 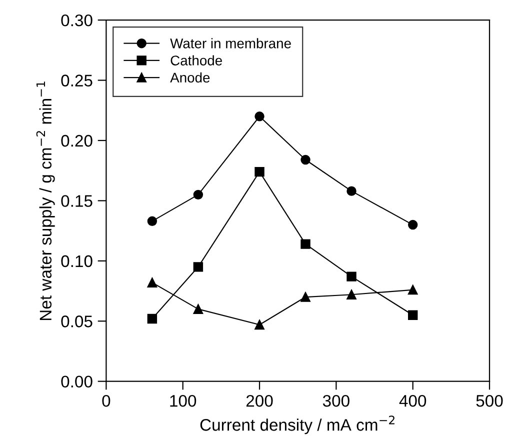 What do you see at coordinates (76, 261) in the screenshot?
I see `y-tick-label: 0.10` at bounding box center [76, 261].